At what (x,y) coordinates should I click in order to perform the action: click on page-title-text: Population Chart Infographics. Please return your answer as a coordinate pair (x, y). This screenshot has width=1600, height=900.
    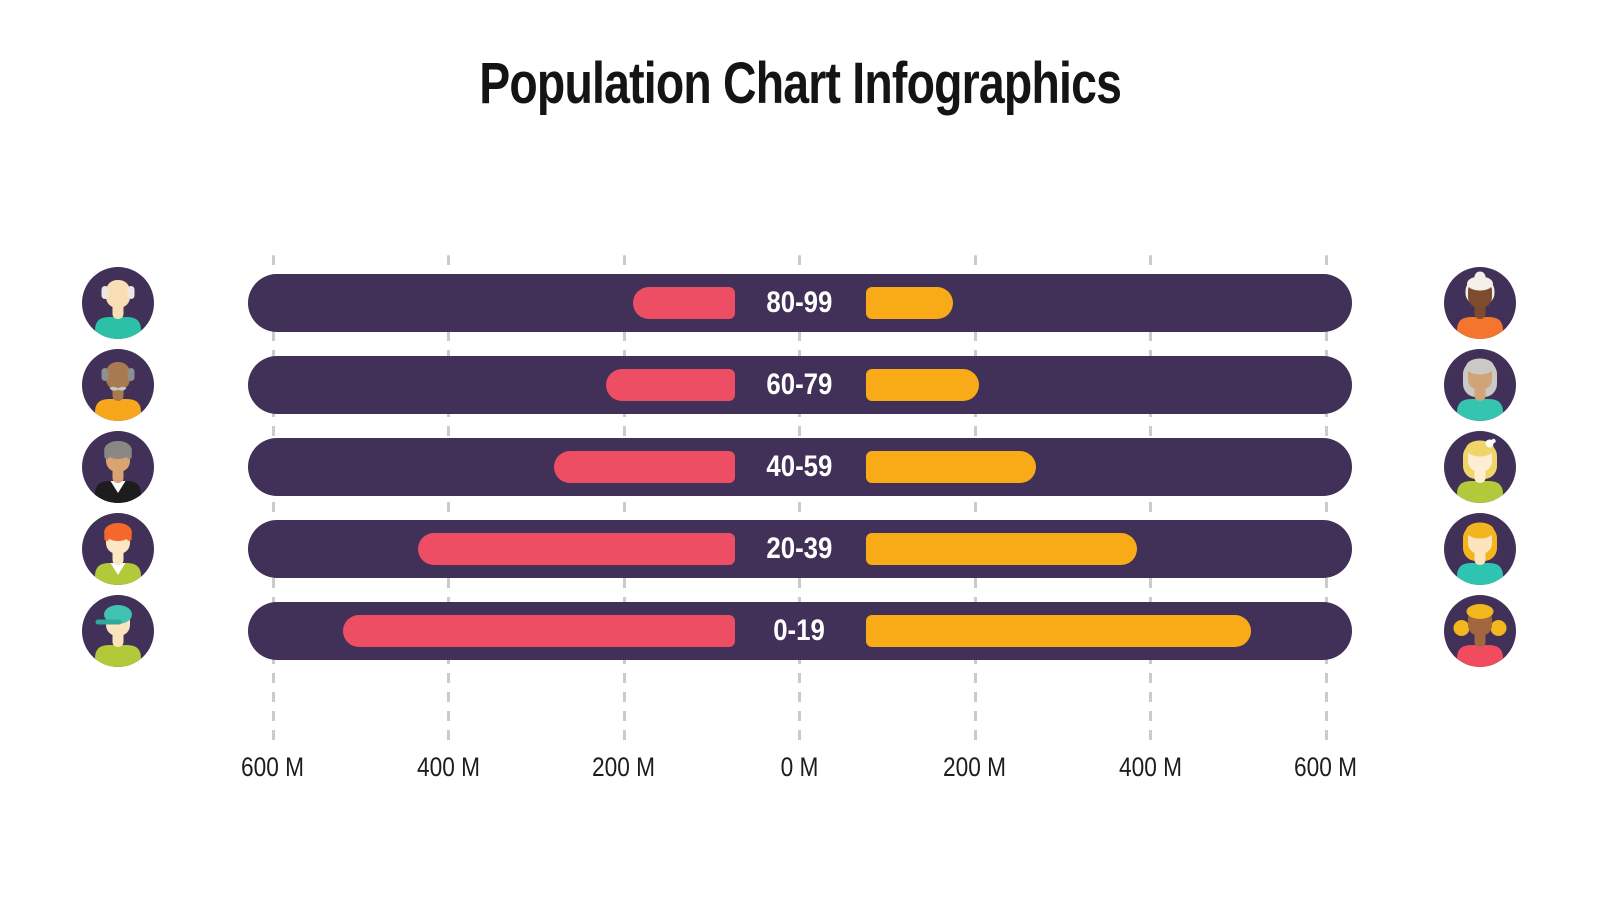
    Looking at the image, I should click on (800, 83).